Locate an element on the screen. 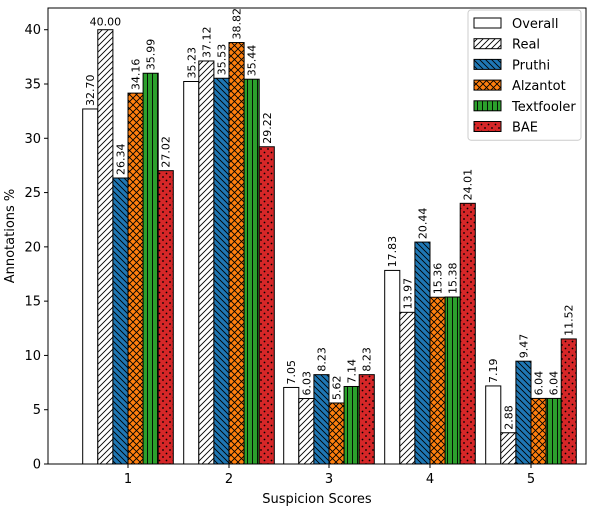 The height and width of the screenshot is (510, 596). legend-swatch-overall is located at coordinates (487, 23).